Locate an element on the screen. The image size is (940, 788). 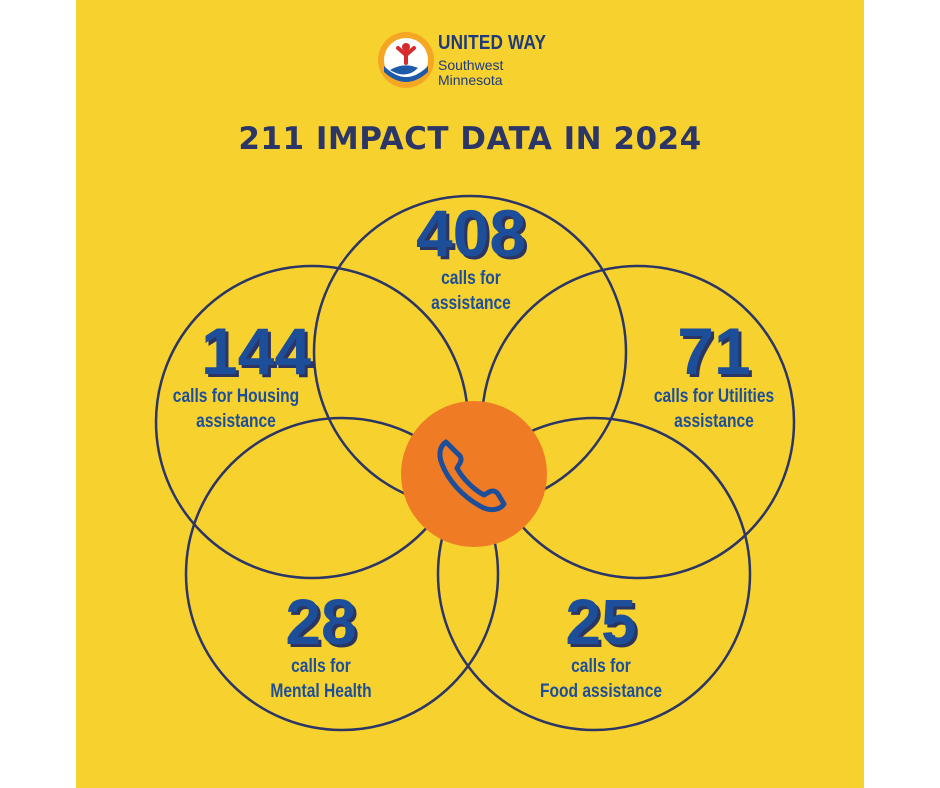
circle-bottom-right is located at coordinates (594, 574).